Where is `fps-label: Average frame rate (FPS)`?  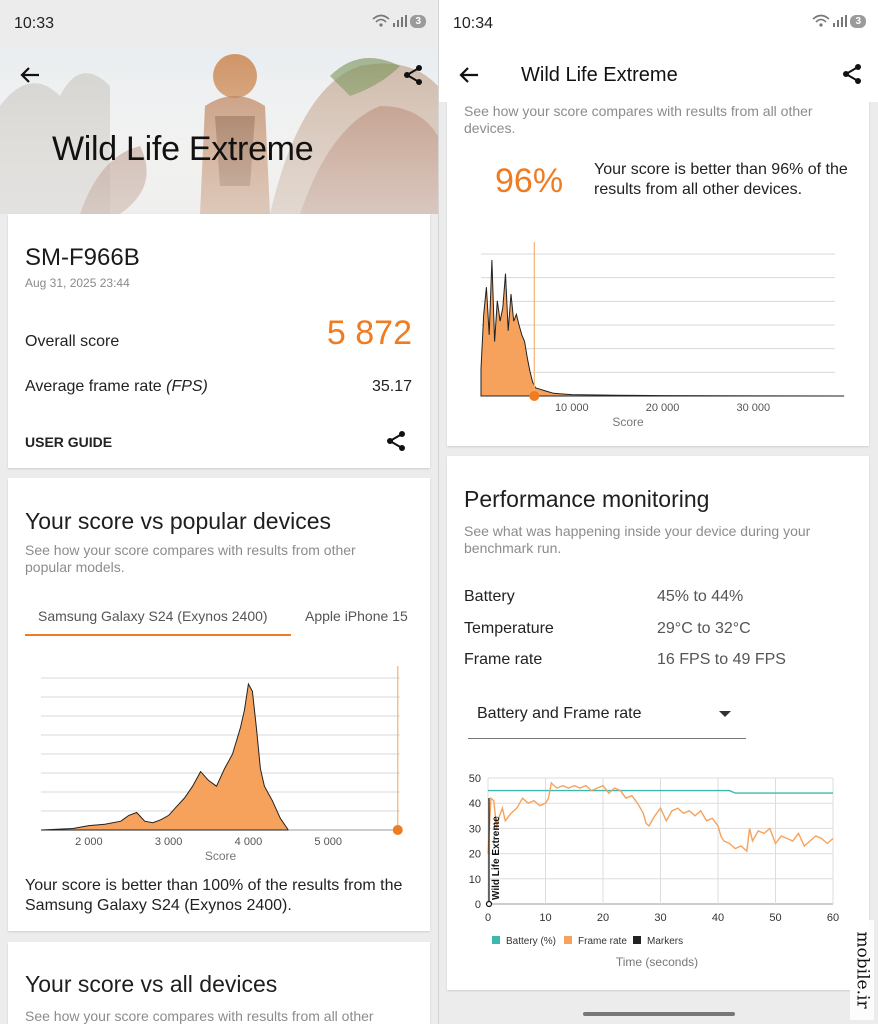
fps-label: Average frame rate (FPS) is located at coordinates (116, 387).